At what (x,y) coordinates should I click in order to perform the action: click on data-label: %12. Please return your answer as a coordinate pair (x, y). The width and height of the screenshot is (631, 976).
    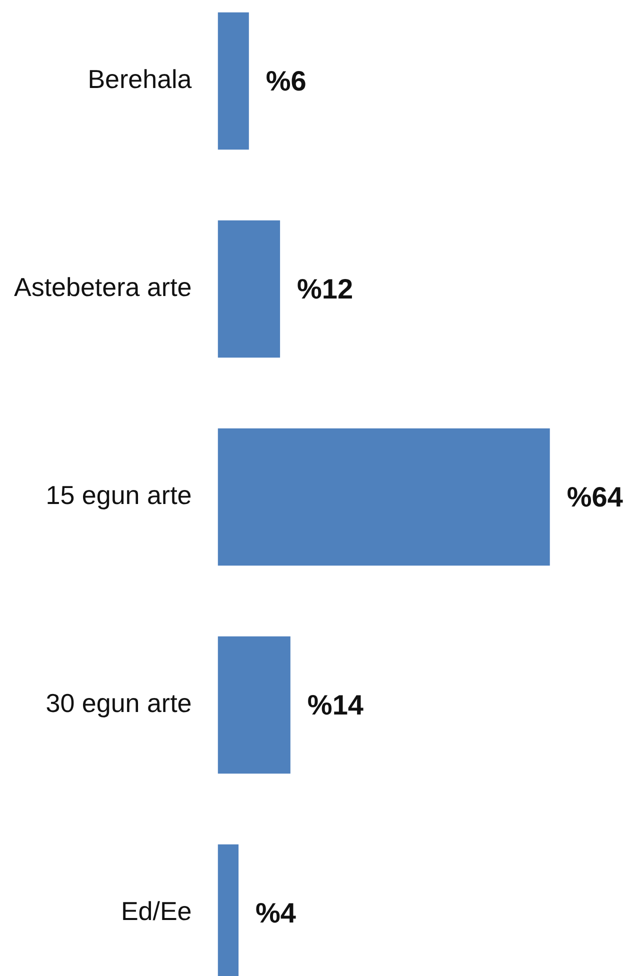
    Looking at the image, I should click on (325, 289).